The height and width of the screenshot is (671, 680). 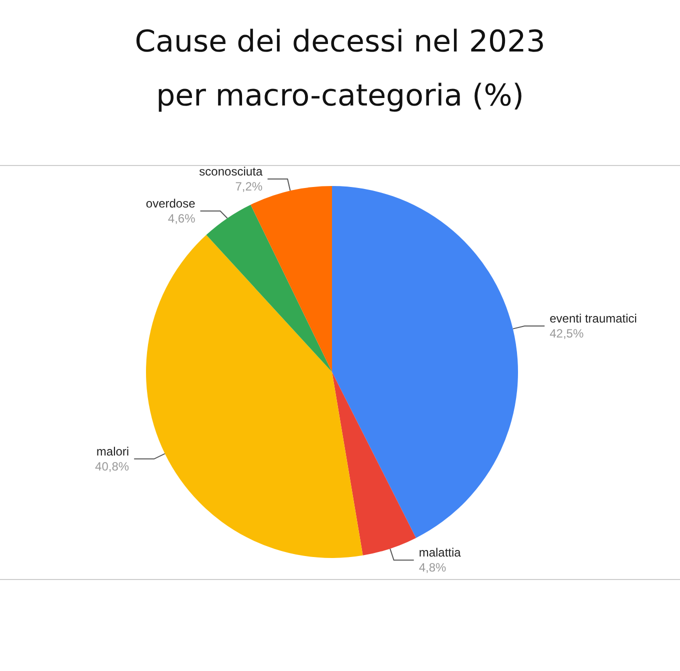 I want to click on data-label: 42,5%, so click(x=567, y=333).